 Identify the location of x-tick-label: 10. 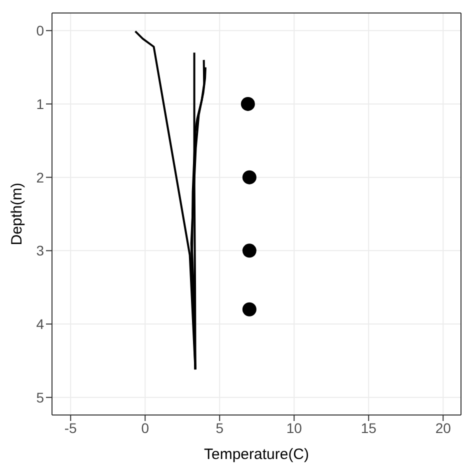
(294, 428).